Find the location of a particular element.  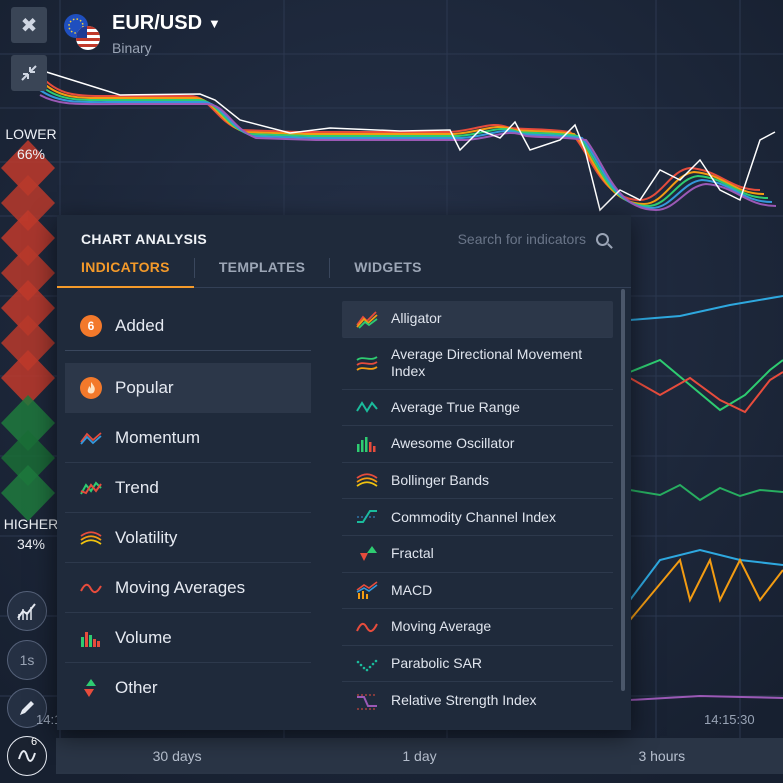

category-label: Other is located at coordinates (136, 687).